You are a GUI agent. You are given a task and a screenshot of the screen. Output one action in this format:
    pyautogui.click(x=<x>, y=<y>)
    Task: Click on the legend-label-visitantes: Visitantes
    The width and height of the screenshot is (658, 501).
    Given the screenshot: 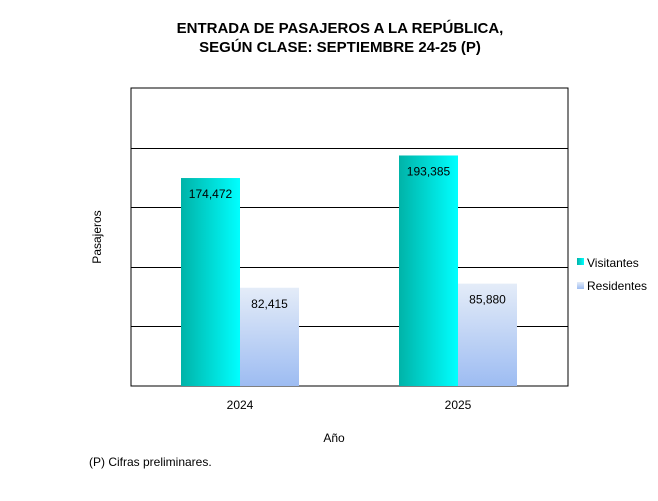 What is the action you would take?
    pyautogui.click(x=613, y=263)
    